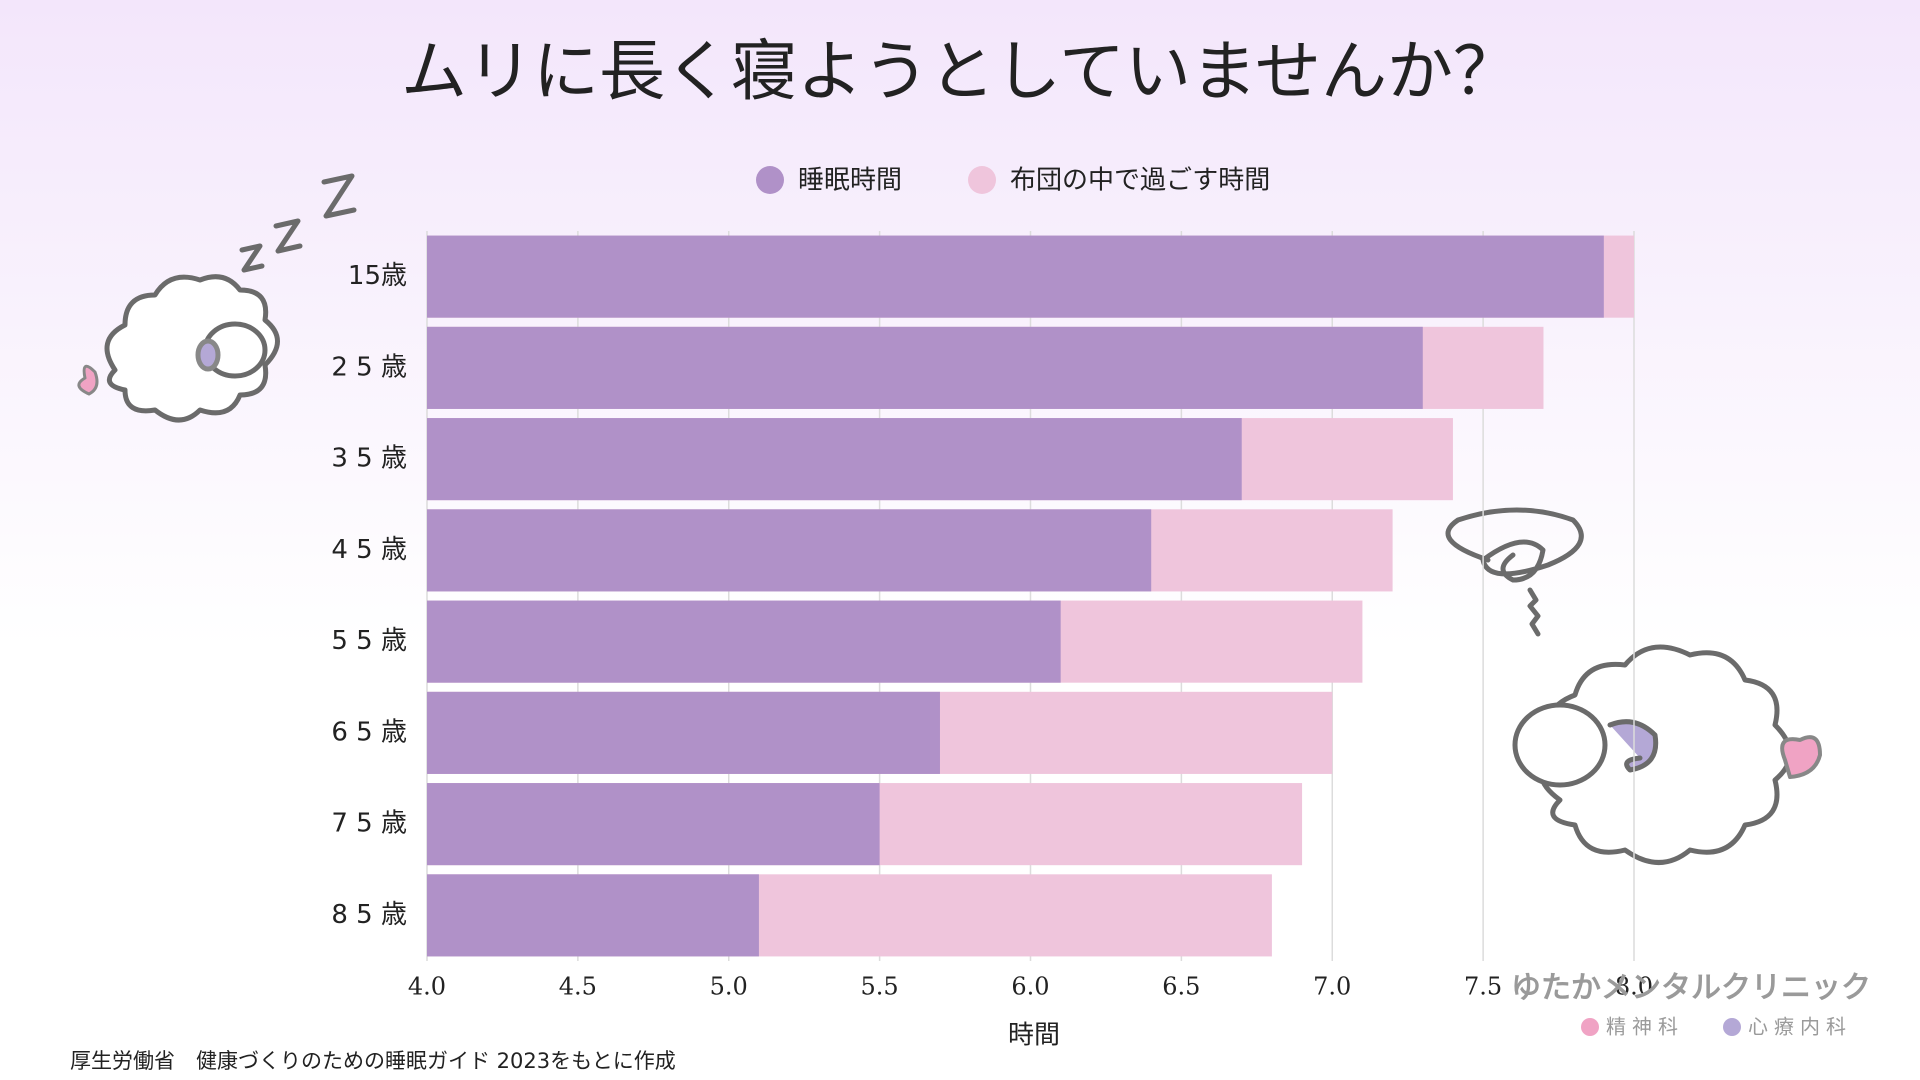  What do you see at coordinates (377, 276) in the screenshot?
I see `y-tick-label: 15歳` at bounding box center [377, 276].